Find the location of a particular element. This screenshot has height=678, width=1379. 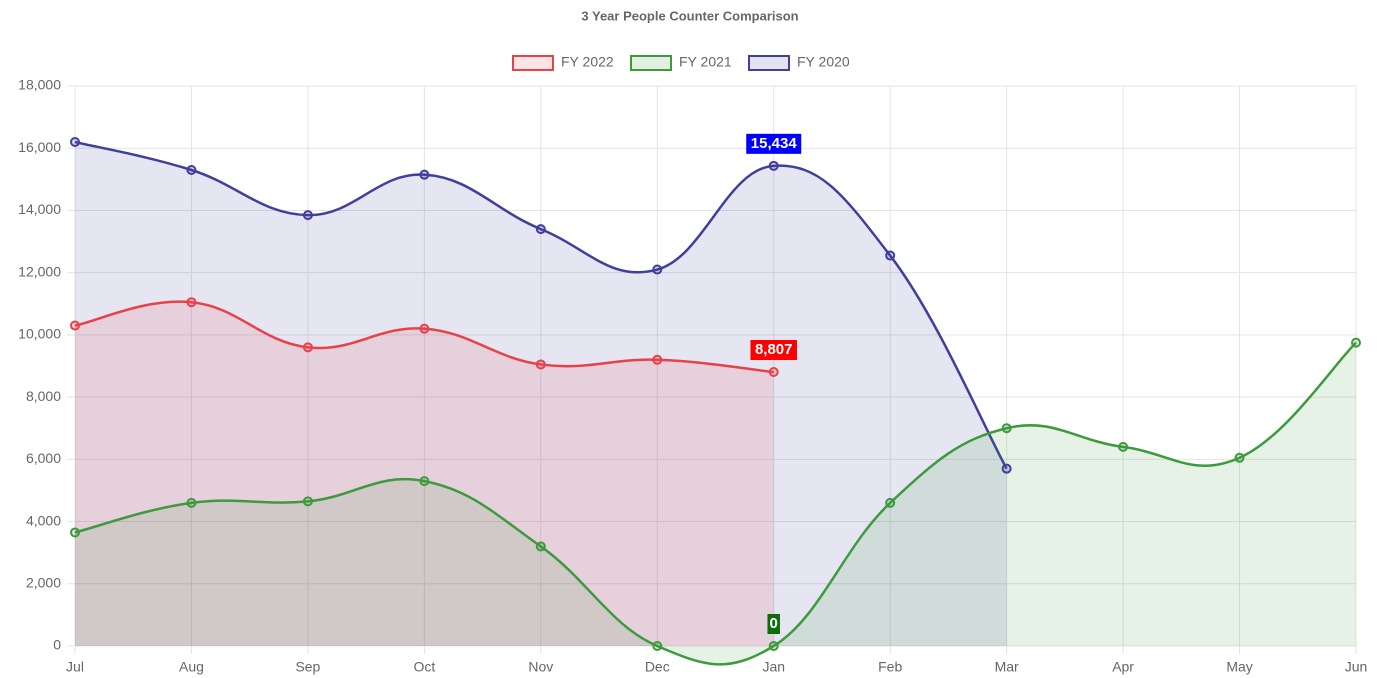

data-label: 8,807 is located at coordinates (774, 349).